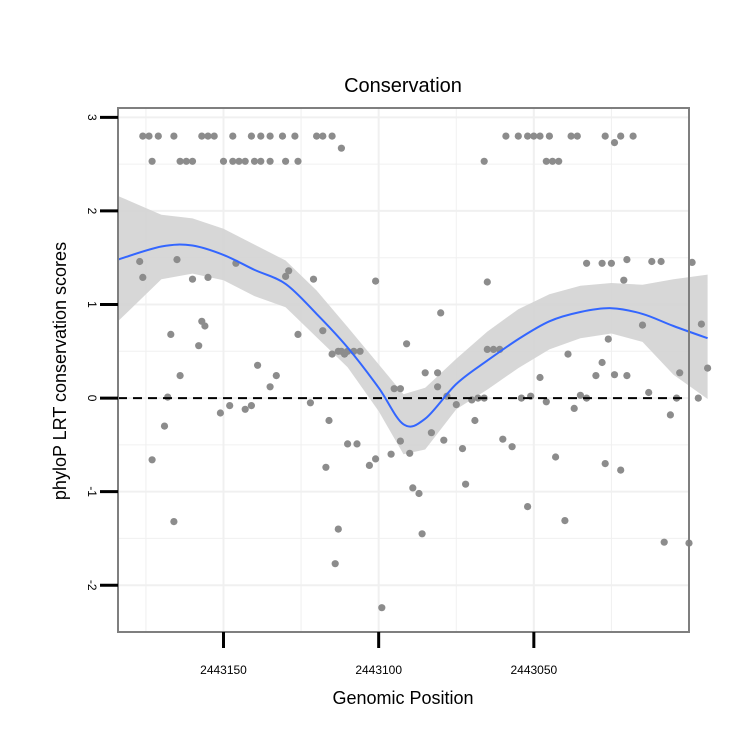  I want to click on x-axis: 2443150 2443100 2443050, so click(379, 654).